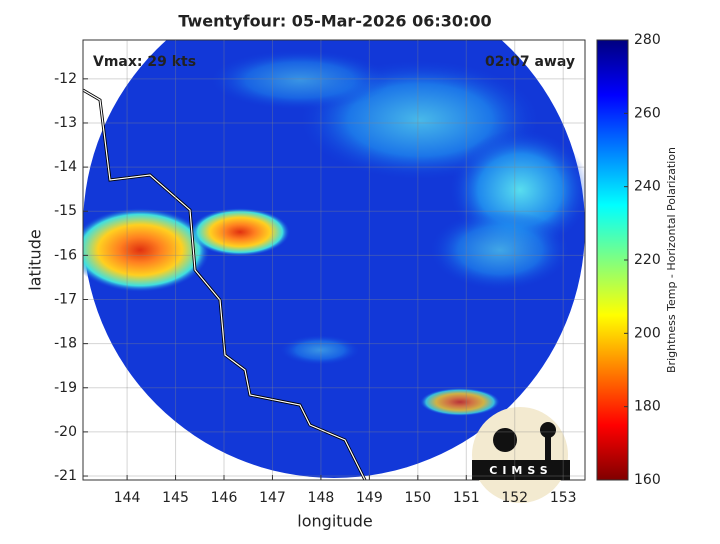 The height and width of the screenshot is (544, 720). What do you see at coordinates (647, 40) in the screenshot?
I see `colorbar-tick-label: 280` at bounding box center [647, 40].